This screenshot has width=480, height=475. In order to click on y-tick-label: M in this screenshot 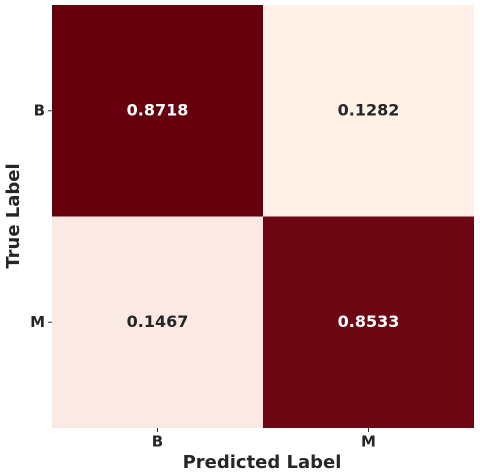, I will do `click(37, 322)`.